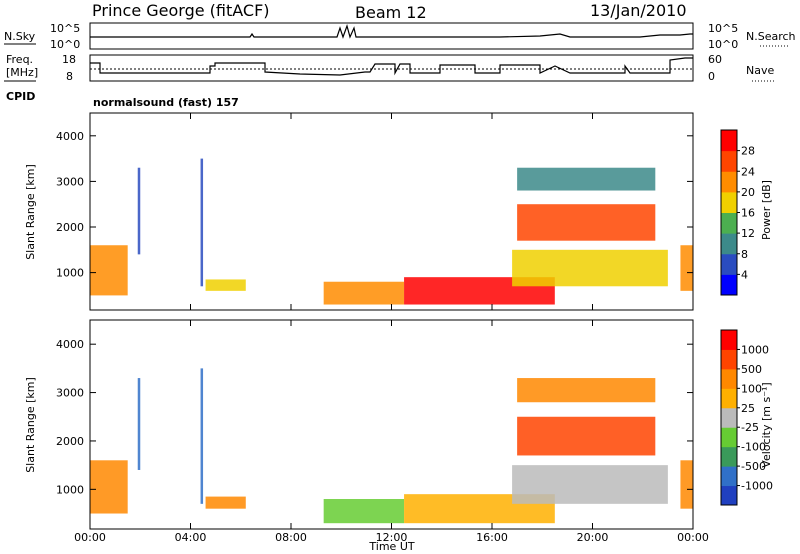  I want to click on freq-label-2: [MHz], so click(22, 72).